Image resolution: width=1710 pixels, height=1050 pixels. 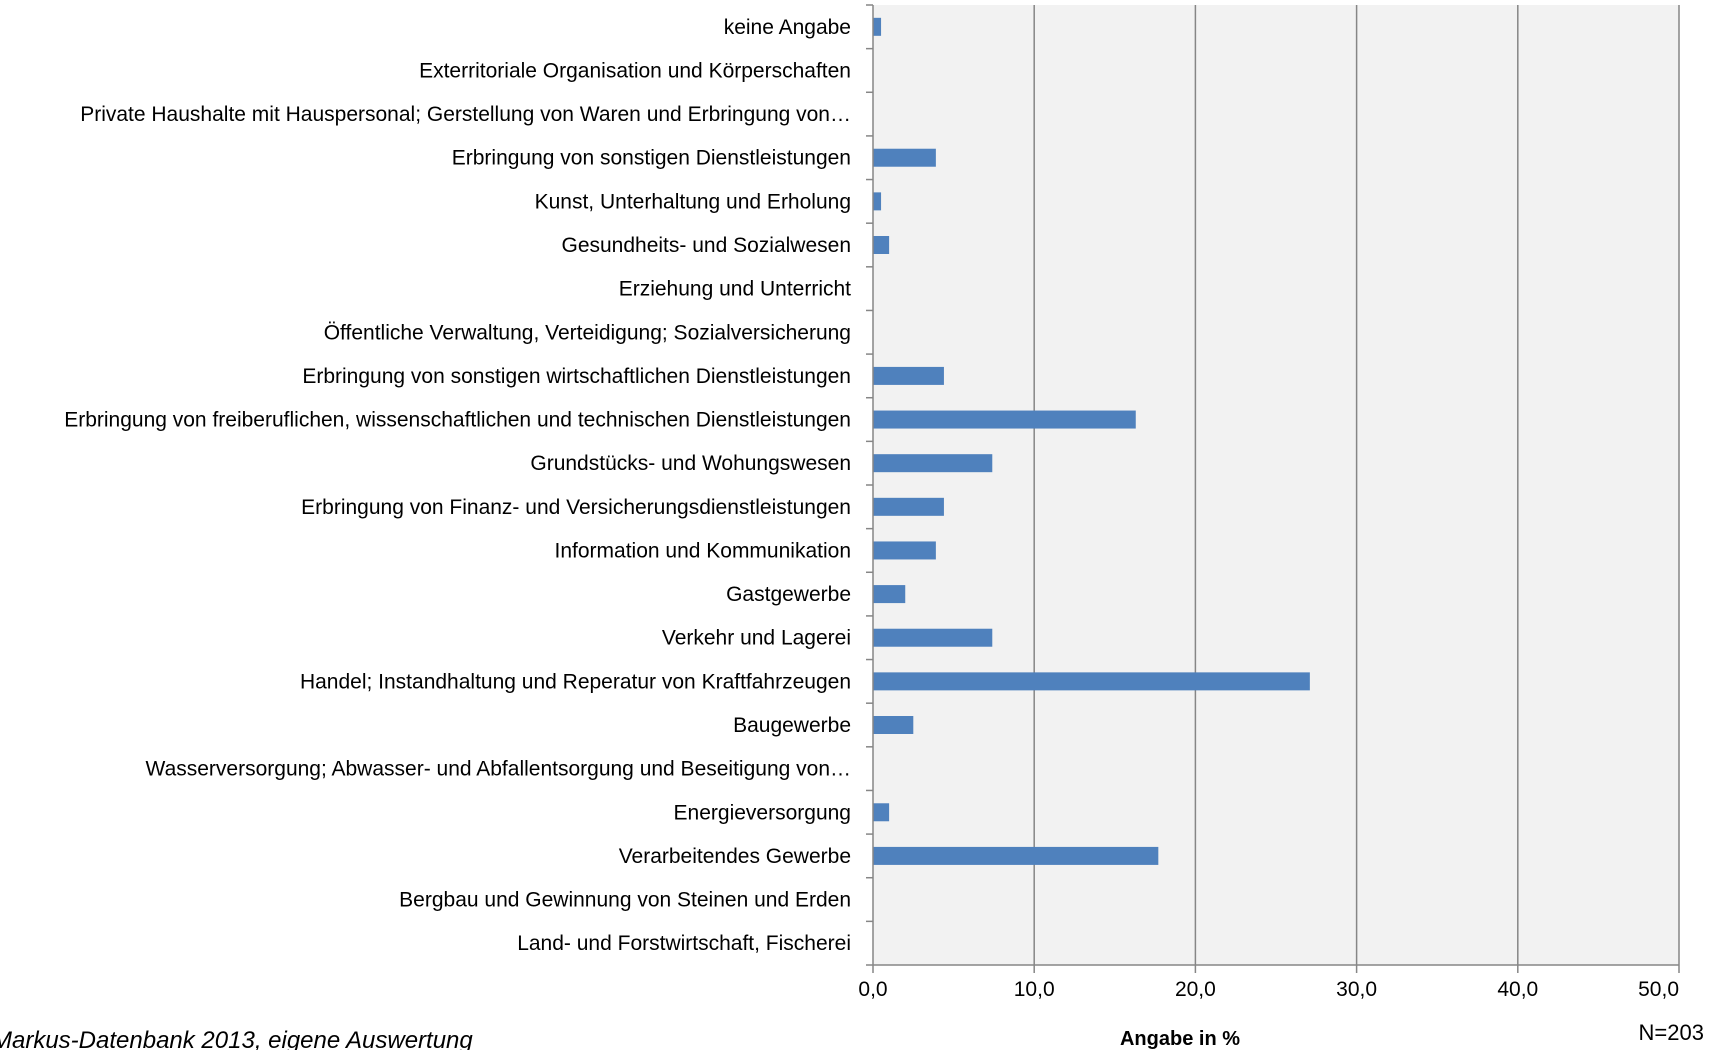 I want to click on category-label: Energieversorgung, so click(x=762, y=812).